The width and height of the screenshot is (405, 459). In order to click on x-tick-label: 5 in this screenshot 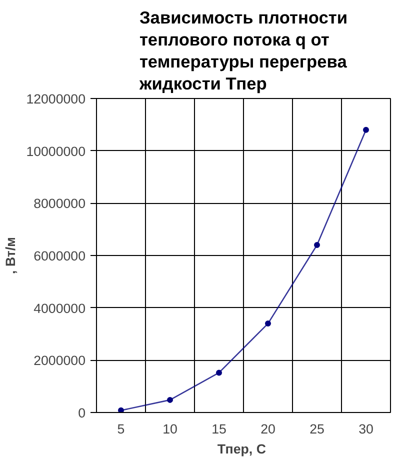, I will do `click(121, 429)`.